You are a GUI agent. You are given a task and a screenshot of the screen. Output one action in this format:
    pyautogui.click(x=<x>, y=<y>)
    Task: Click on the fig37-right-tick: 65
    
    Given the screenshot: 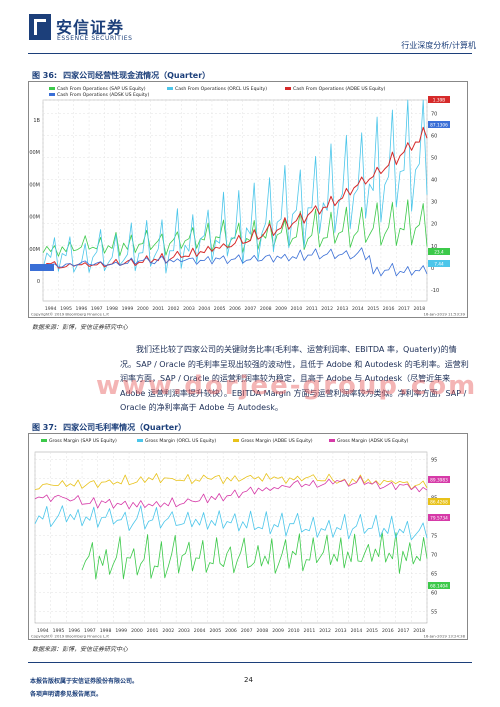 What is the action you would take?
    pyautogui.click(x=434, y=575)
    